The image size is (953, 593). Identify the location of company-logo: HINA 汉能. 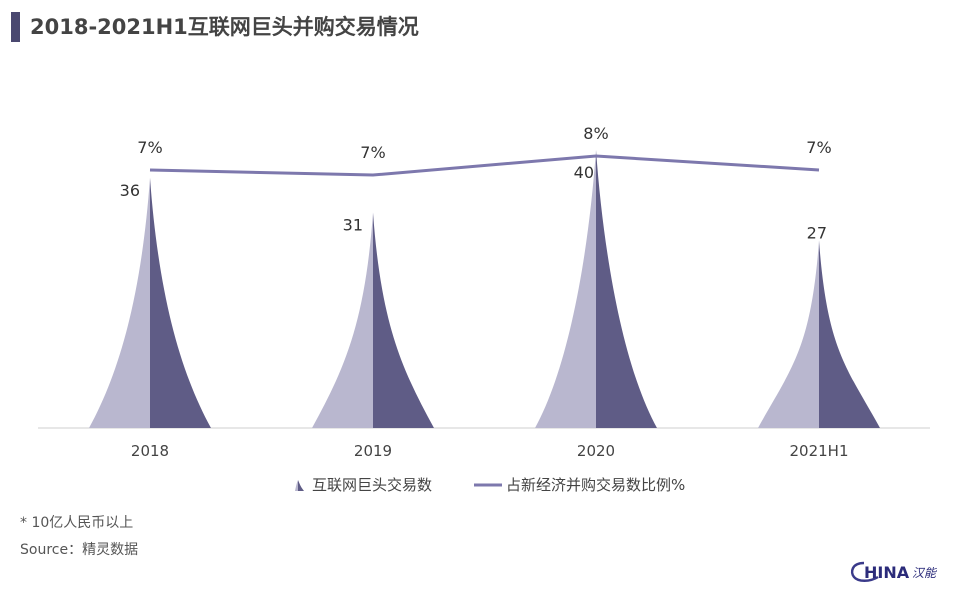
(894, 571).